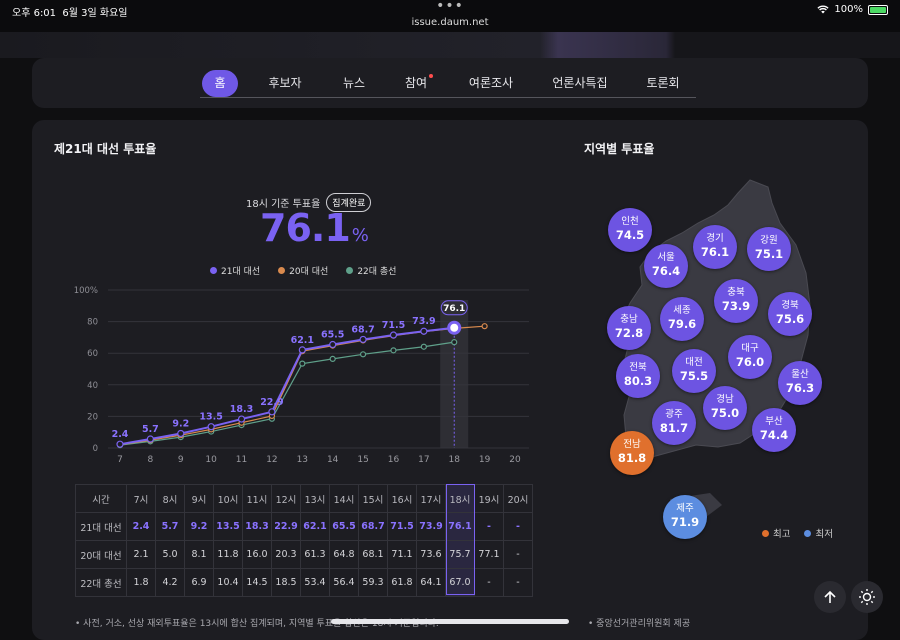 The width and height of the screenshot is (900, 640). What do you see at coordinates (685, 517) in the screenshot?
I see `region-jeju: 제주 71.9` at bounding box center [685, 517].